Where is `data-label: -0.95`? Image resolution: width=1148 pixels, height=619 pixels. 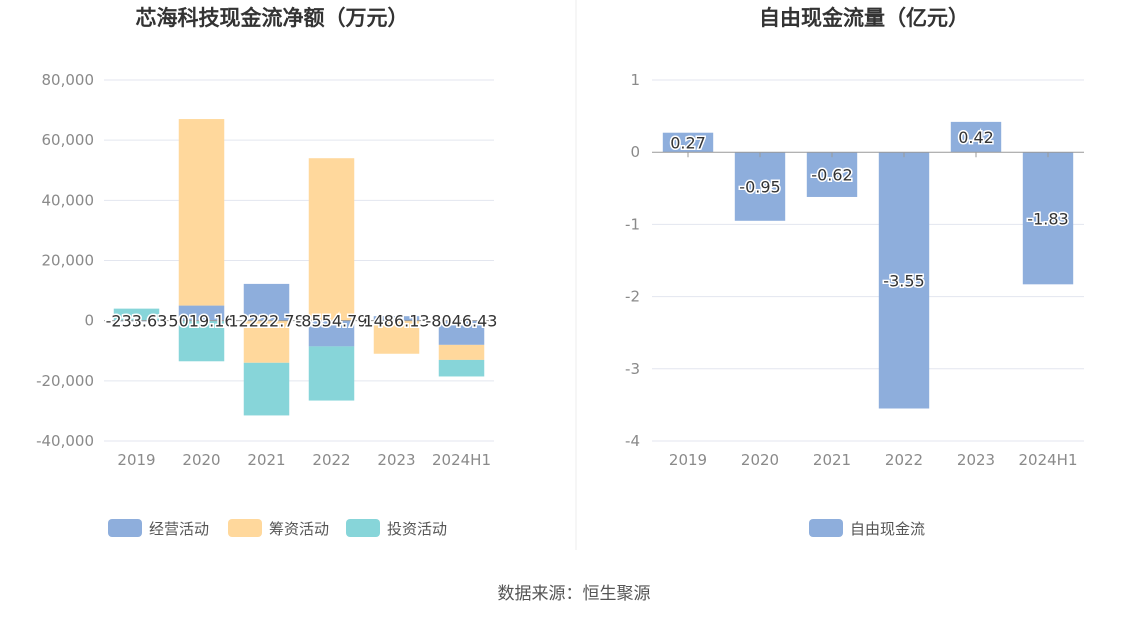 data-label: -0.95 is located at coordinates (759, 186).